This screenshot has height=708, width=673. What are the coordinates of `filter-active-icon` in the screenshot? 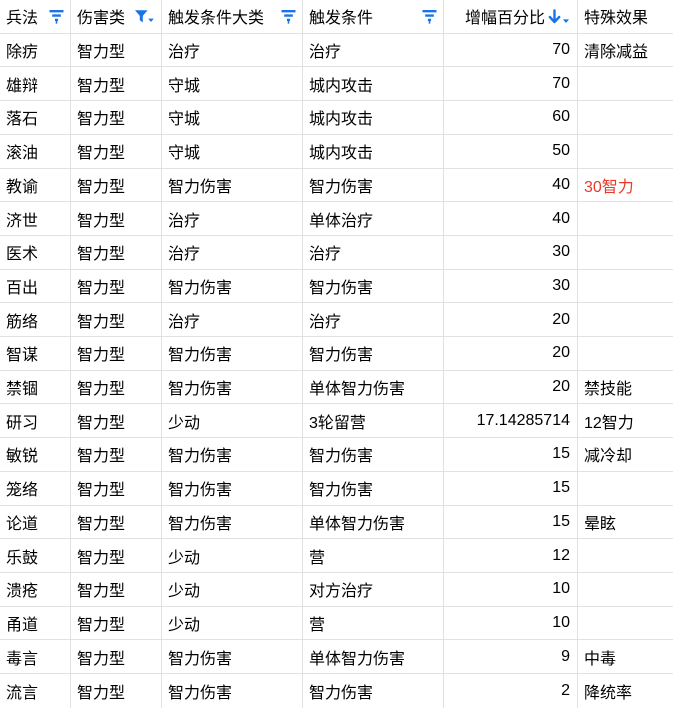 It's located at (144, 16).